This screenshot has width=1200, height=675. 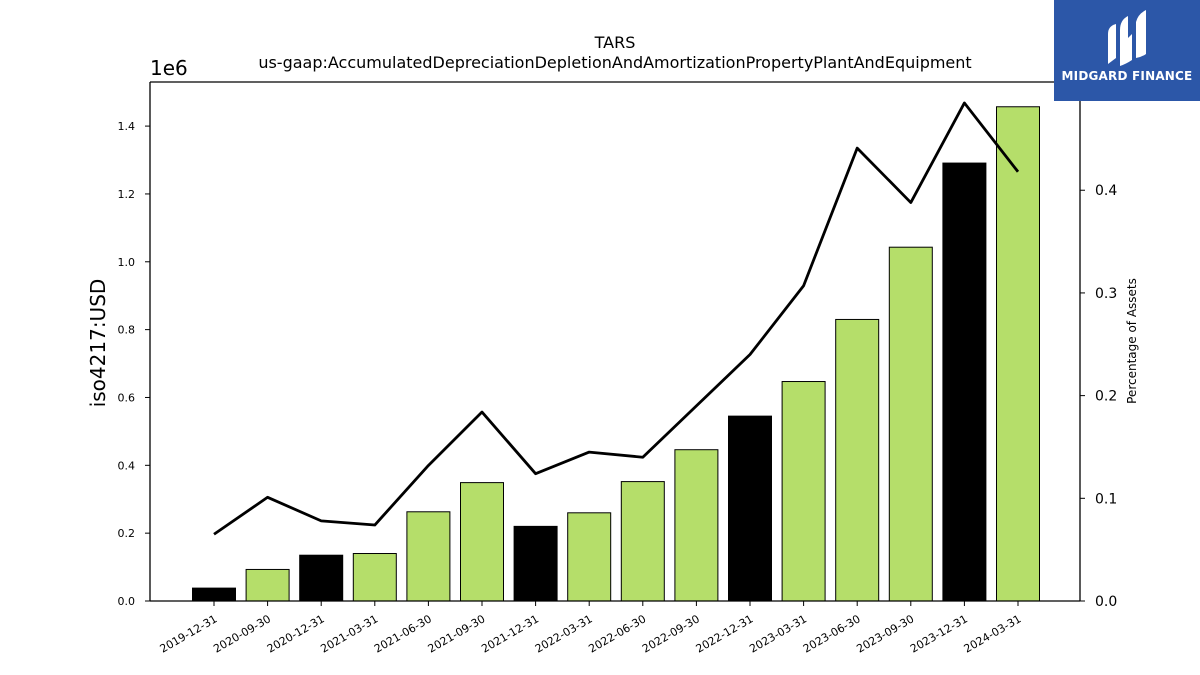 What do you see at coordinates (725, 633) in the screenshot?
I see `x-tick-label: 2022-12-31` at bounding box center [725, 633].